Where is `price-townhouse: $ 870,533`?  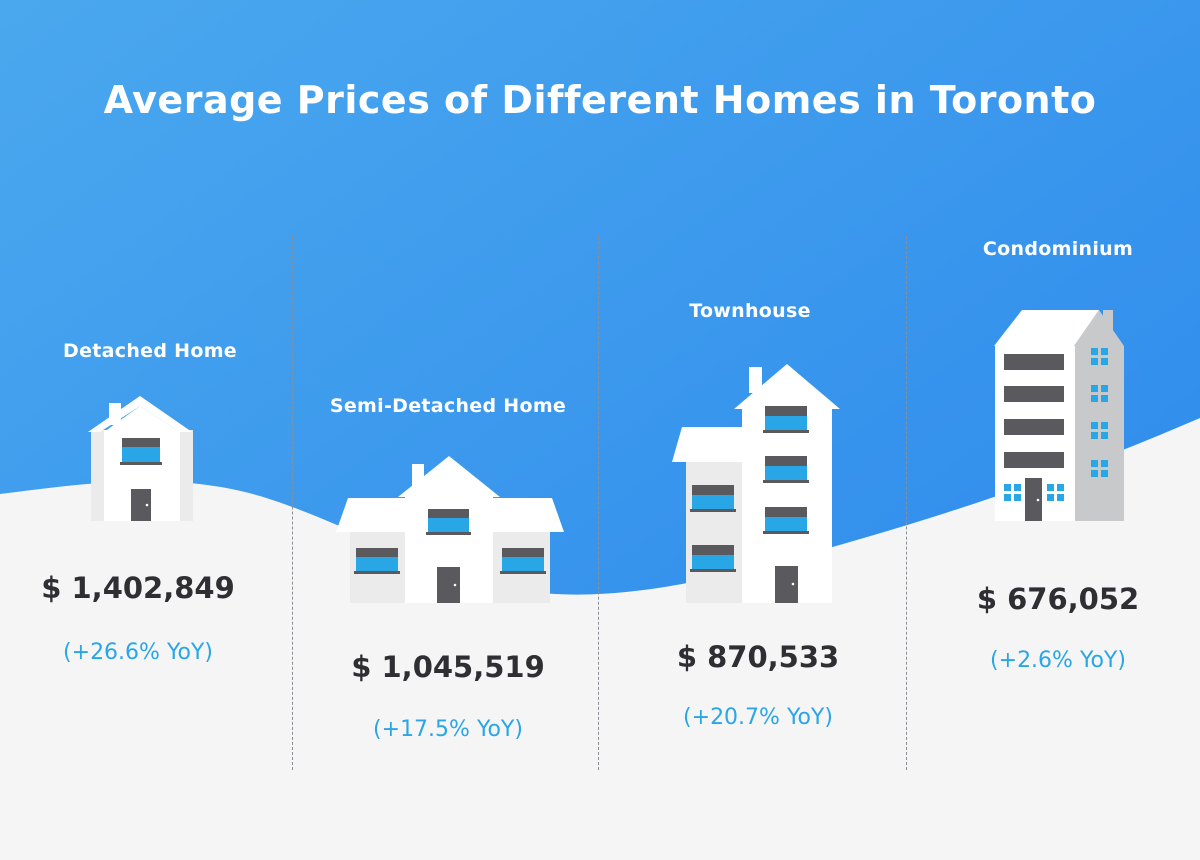 price-townhouse: $ 870,533 is located at coordinates (758, 657).